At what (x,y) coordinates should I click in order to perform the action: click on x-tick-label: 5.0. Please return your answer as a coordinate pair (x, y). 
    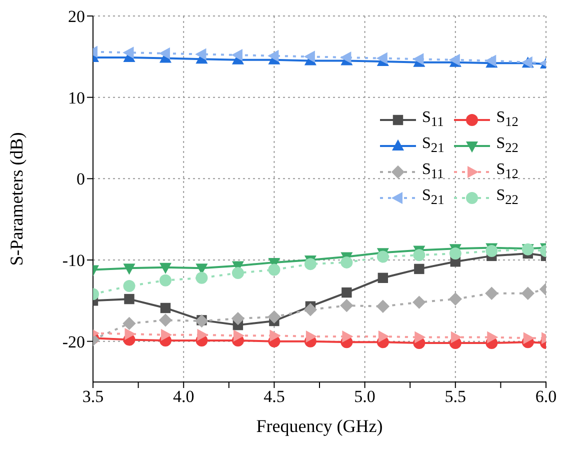
    Looking at the image, I should click on (365, 396).